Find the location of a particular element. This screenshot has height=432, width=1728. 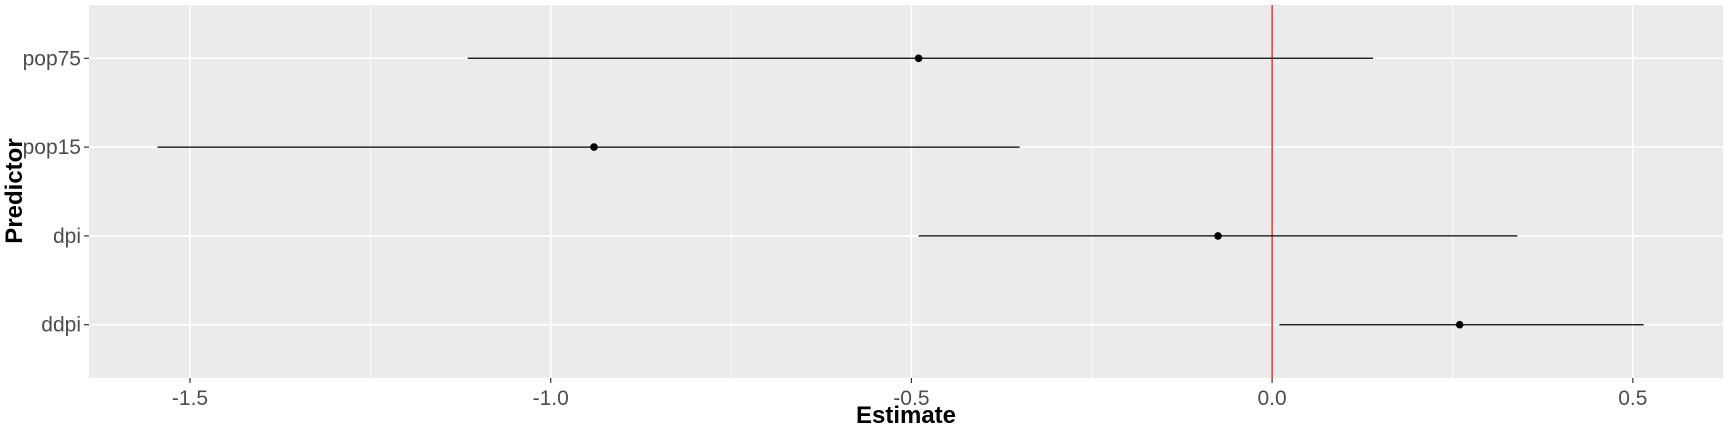

x-axis-ticks: -1.5 -1.0 -0.5 0.0 0.5 is located at coordinates (909, 394).